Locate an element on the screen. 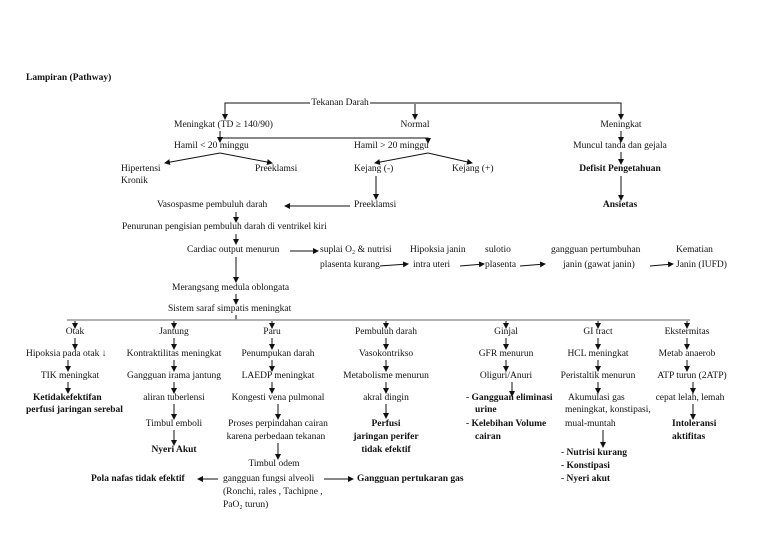 This screenshot has height=543, width=768. col-pembuluh-diagnosis: tidak efektif is located at coordinates (386, 450).